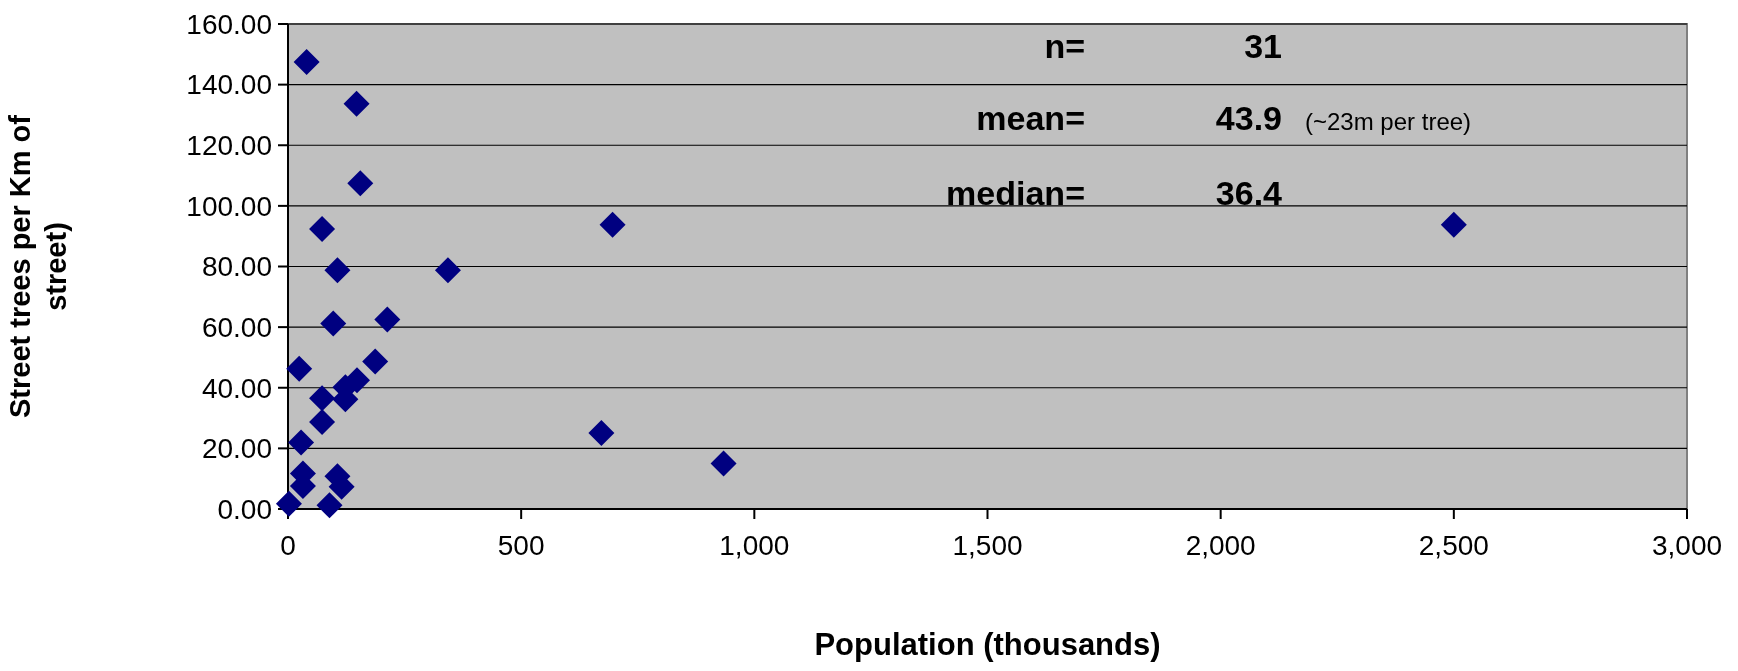  I want to click on y-tick-label: 40.00, so click(236, 388).